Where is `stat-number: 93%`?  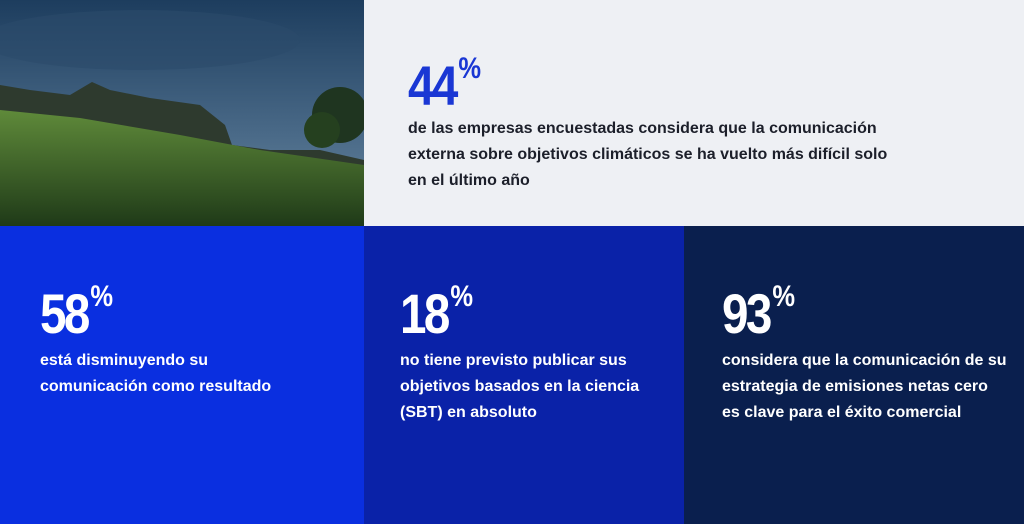
stat-number: 93% is located at coordinates (758, 312).